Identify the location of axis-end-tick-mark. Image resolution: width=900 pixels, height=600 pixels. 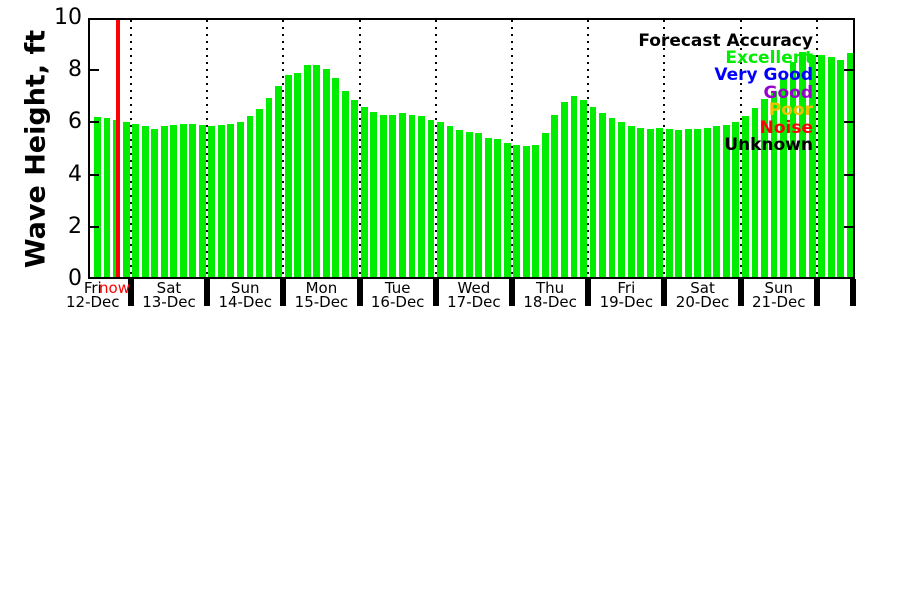
(853, 292).